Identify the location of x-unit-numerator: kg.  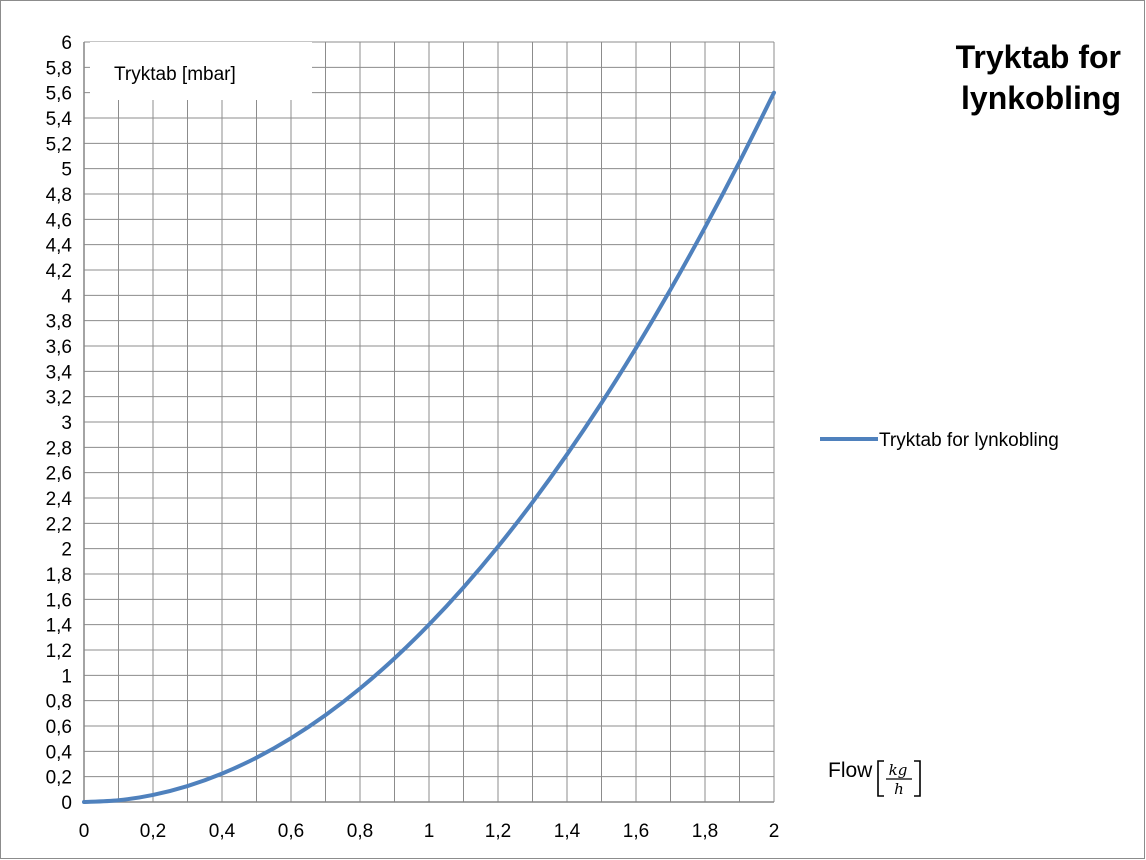
(898, 770).